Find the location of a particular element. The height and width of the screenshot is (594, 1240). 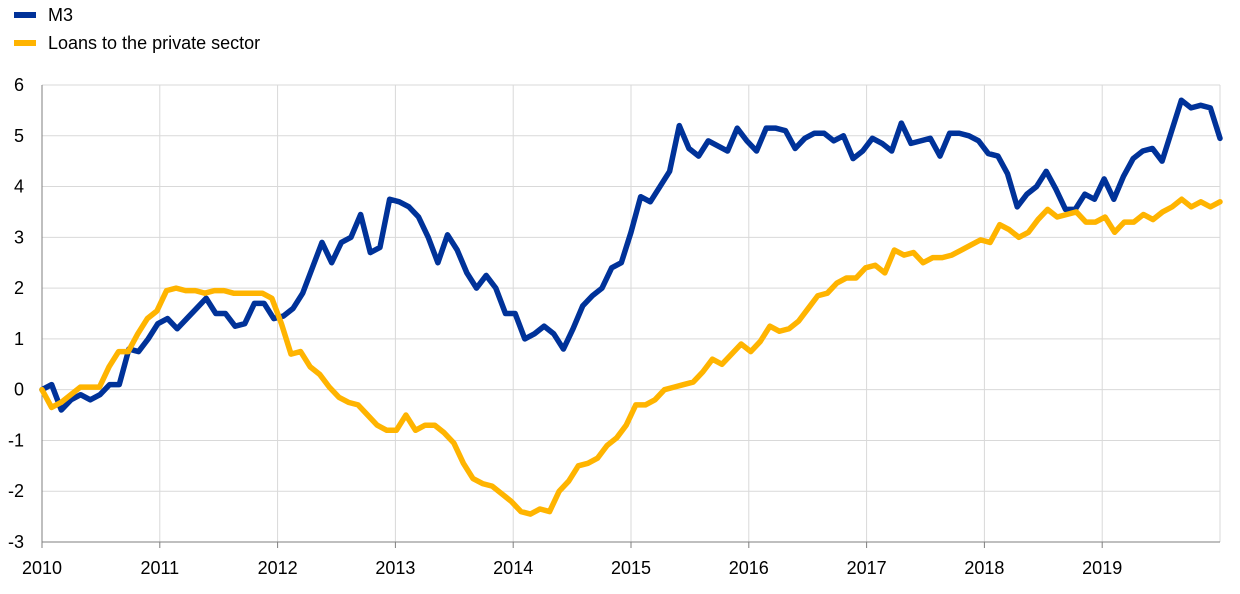

y-tick-label: -2 is located at coordinates (16, 491).